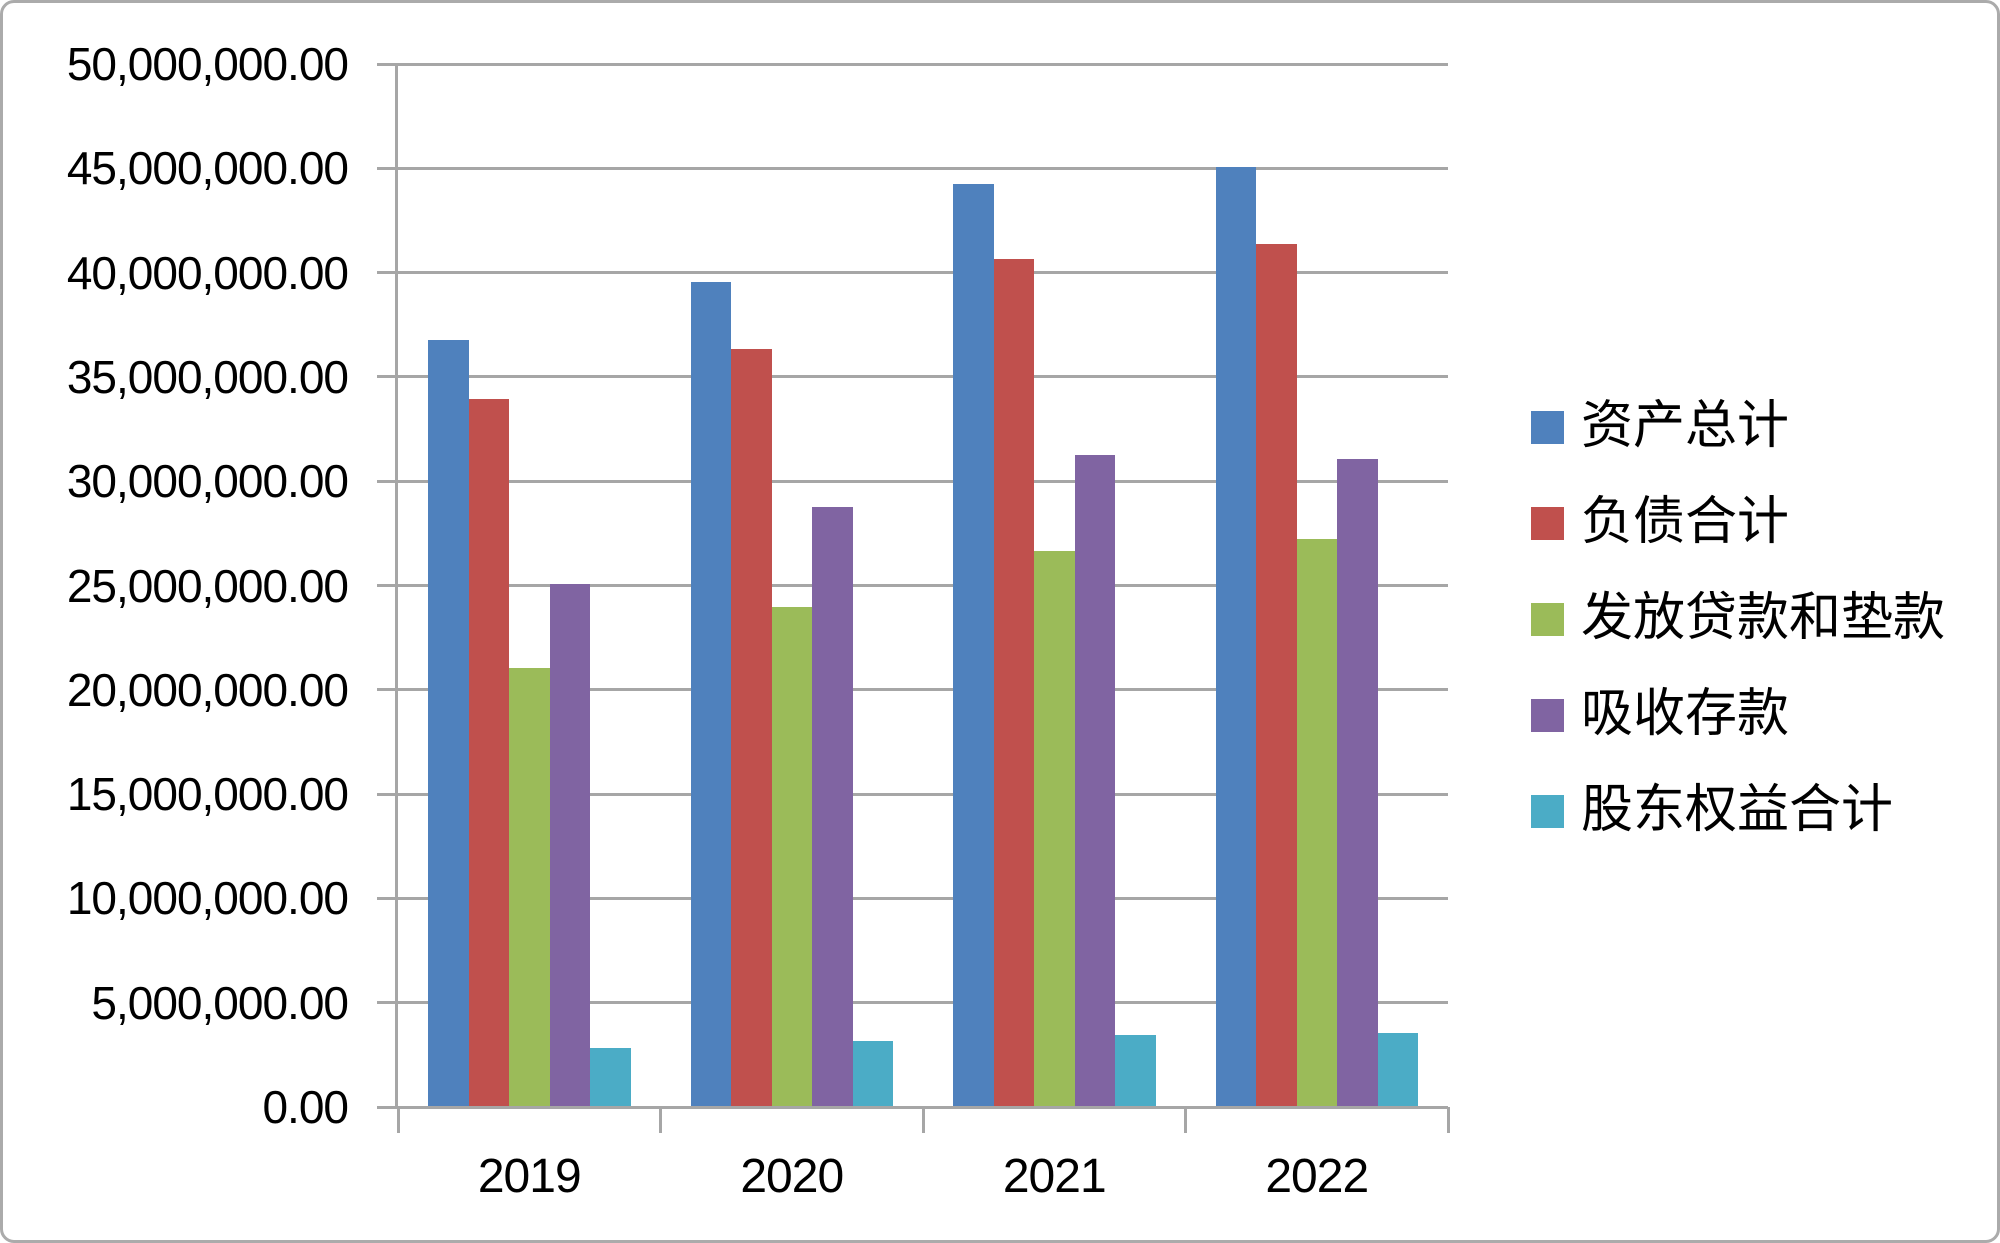 Image resolution: width=2000 pixels, height=1243 pixels. What do you see at coordinates (1685, 426) in the screenshot?
I see `legend-label: 资产总计` at bounding box center [1685, 426].